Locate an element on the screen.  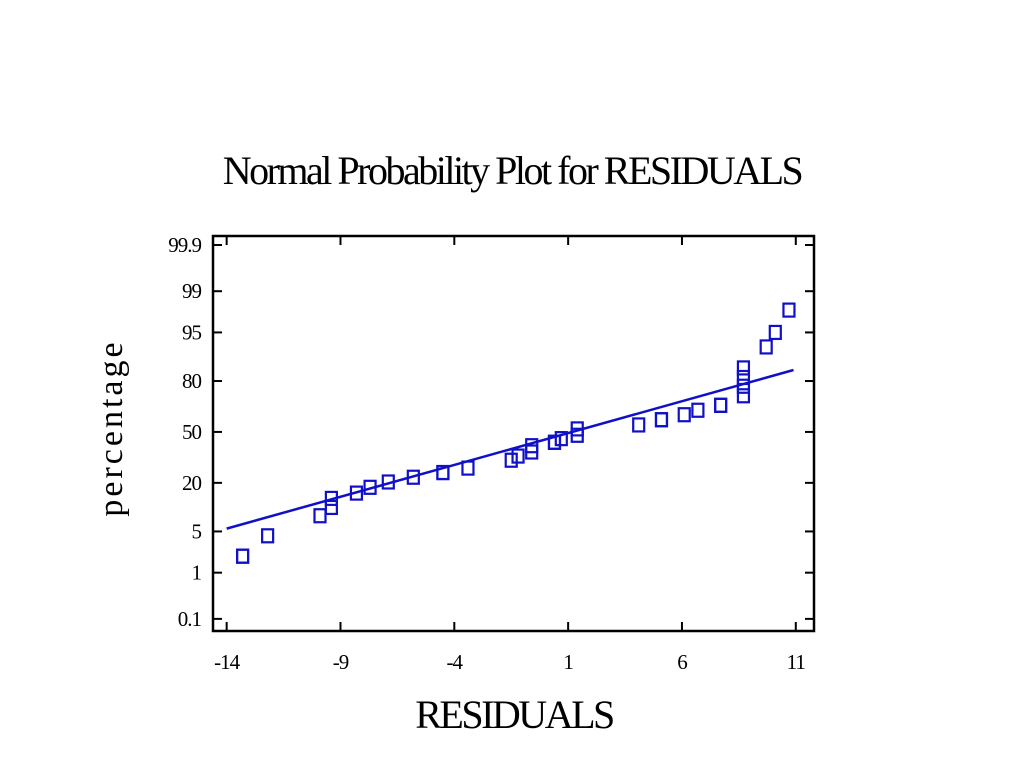
fit-line is located at coordinates (510, 449).